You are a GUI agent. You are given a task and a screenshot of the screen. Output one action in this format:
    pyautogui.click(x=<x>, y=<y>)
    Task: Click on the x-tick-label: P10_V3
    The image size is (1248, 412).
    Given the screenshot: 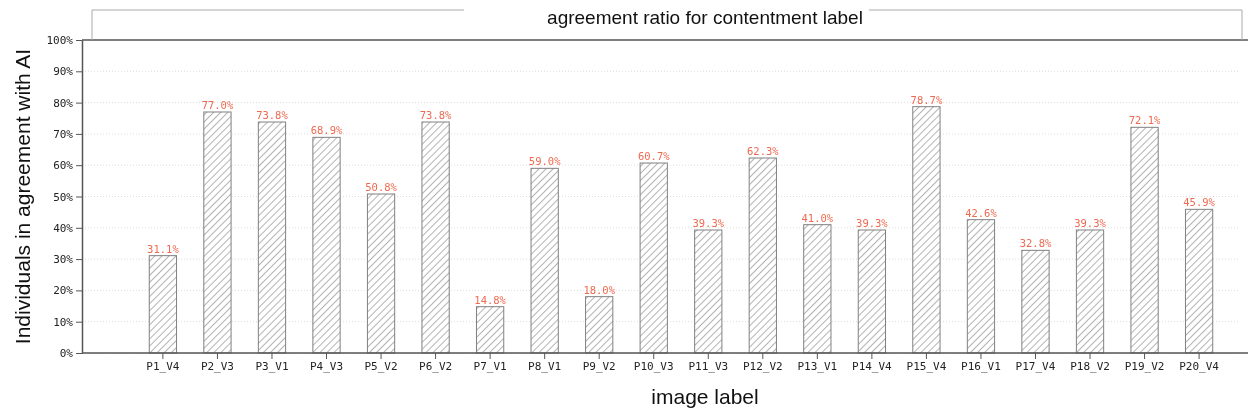 What is the action you would take?
    pyautogui.click(x=653, y=366)
    